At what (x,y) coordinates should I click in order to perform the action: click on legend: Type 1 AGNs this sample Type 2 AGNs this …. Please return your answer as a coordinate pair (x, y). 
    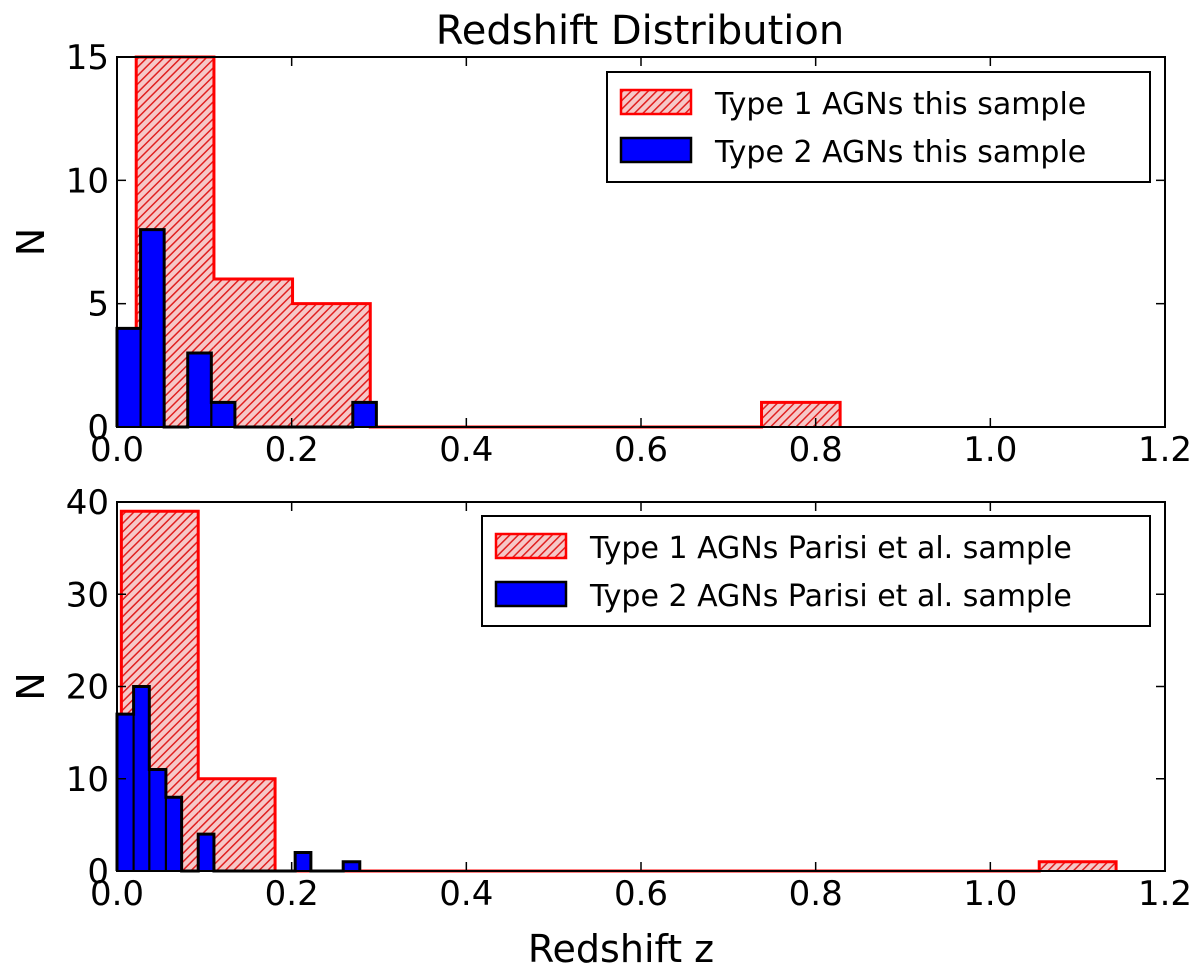
    Looking at the image, I should click on (878, 127).